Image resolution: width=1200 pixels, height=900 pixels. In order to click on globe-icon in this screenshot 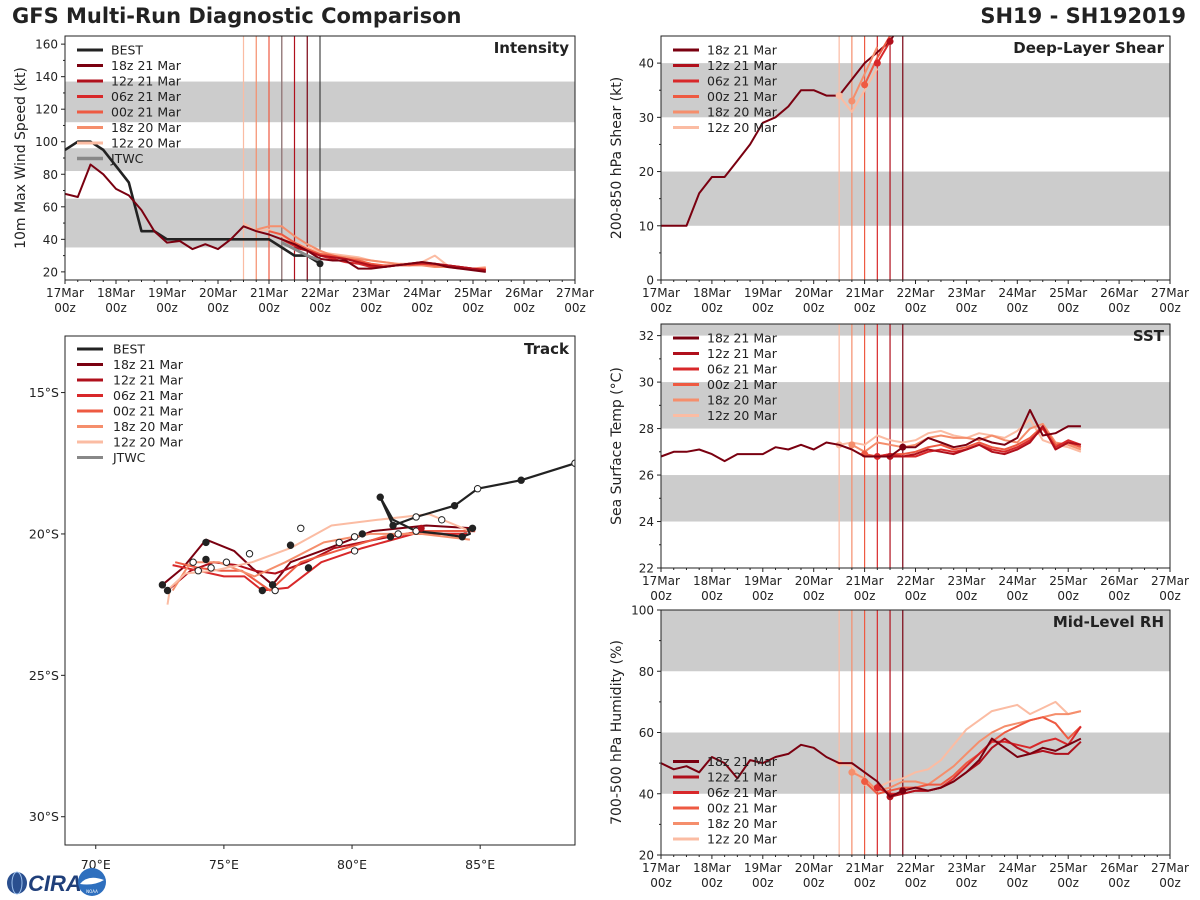, I will do `click(17, 883)`.